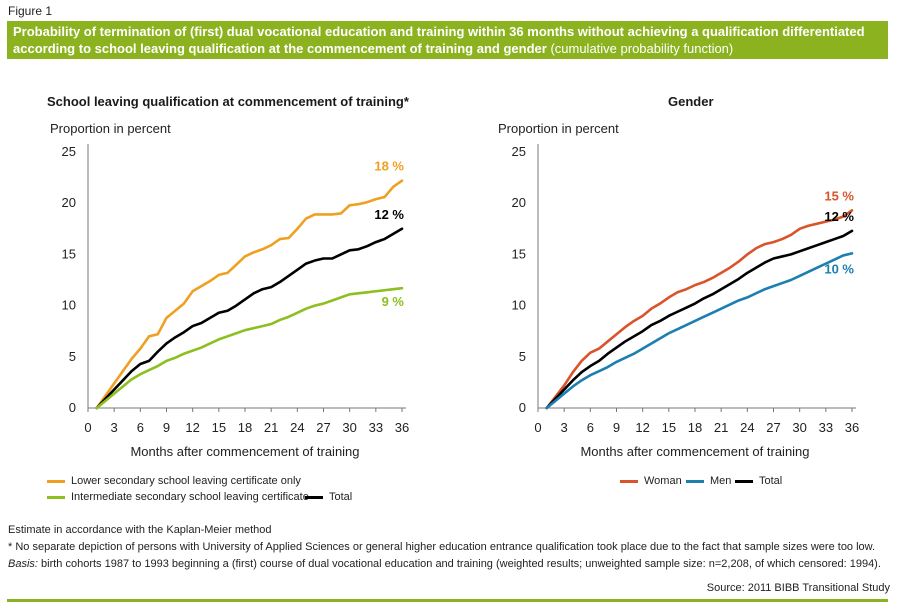 The width and height of the screenshot is (900, 608). I want to click on legend-label: Woman, so click(663, 481).